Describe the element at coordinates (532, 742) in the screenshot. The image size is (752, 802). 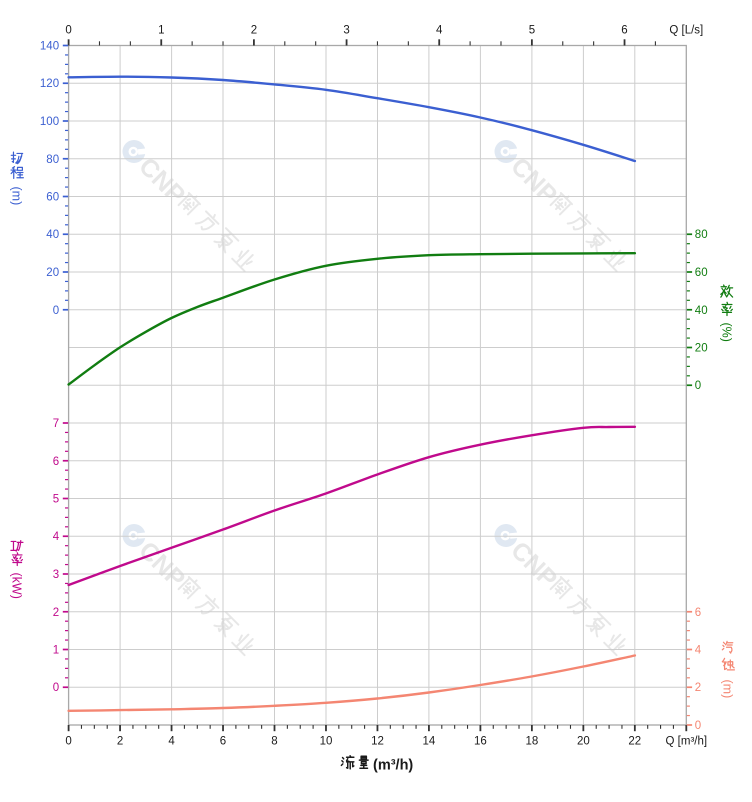
I see `svg-text: 18` at that location.